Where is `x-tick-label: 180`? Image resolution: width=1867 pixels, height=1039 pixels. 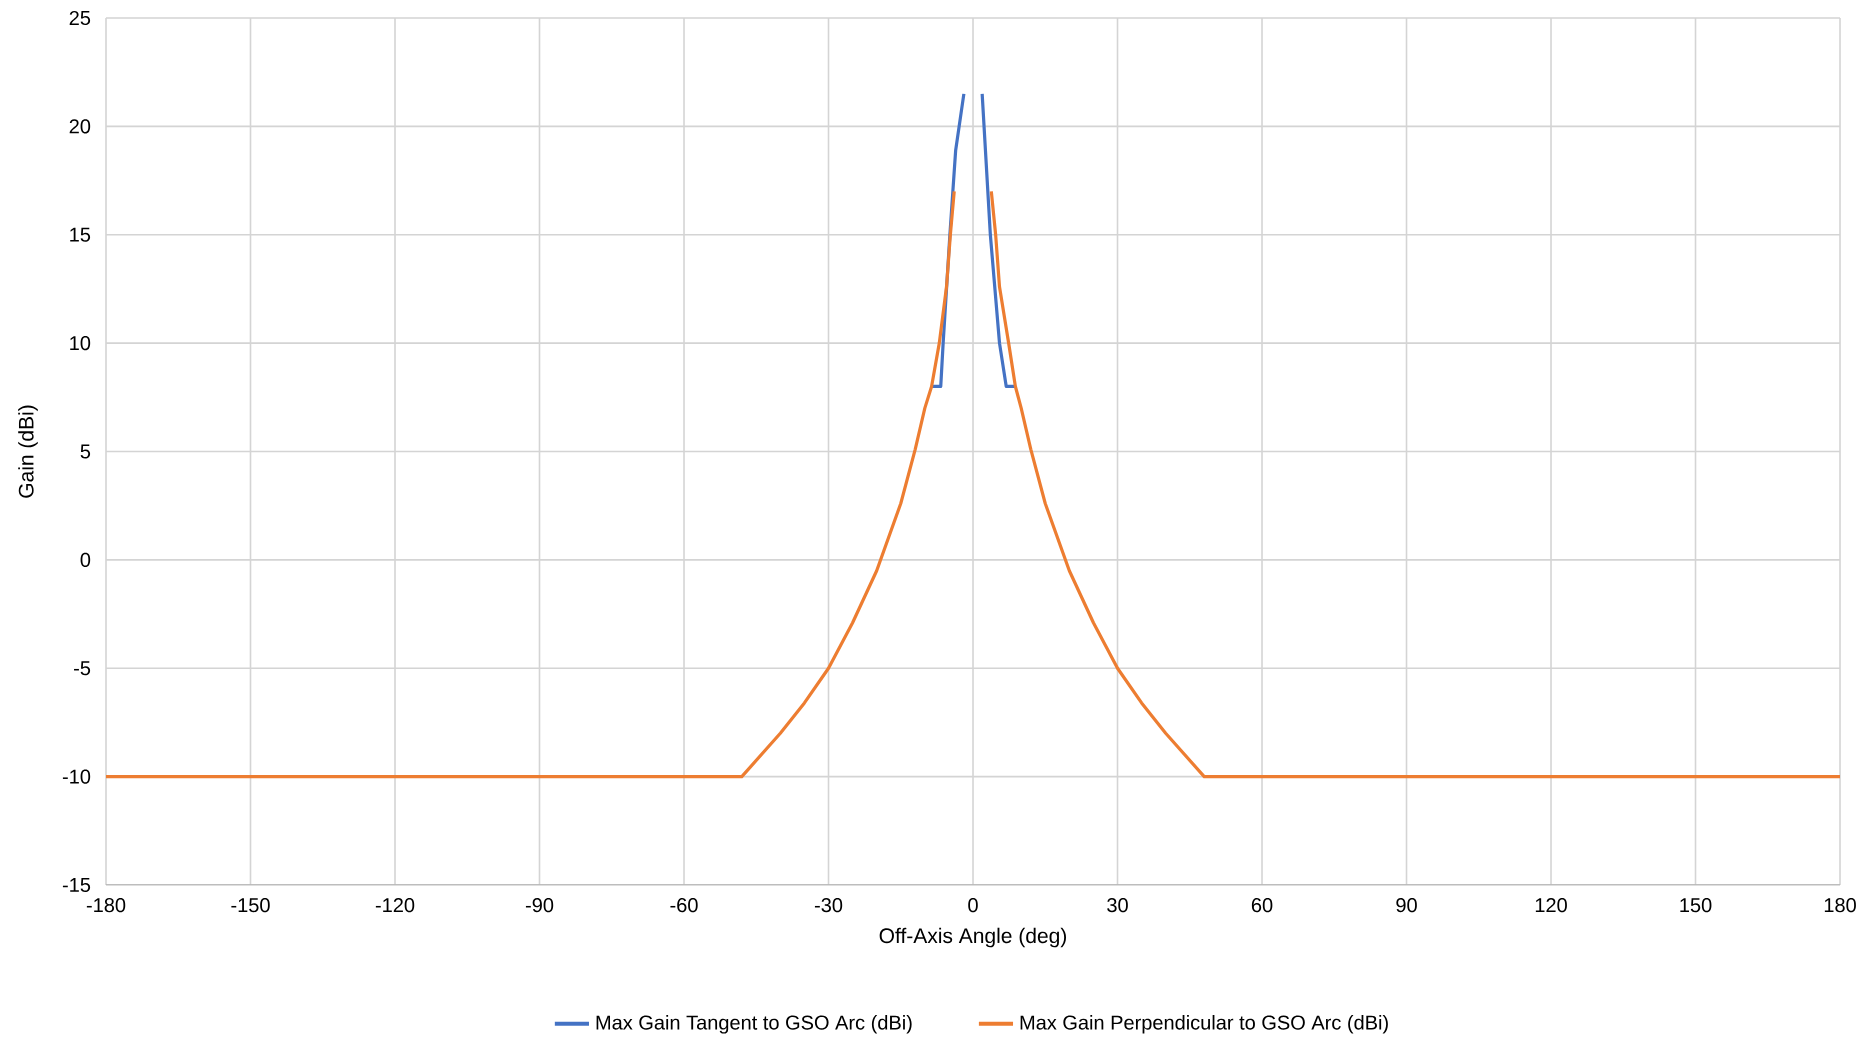
x-tick-label: 180 is located at coordinates (1840, 905).